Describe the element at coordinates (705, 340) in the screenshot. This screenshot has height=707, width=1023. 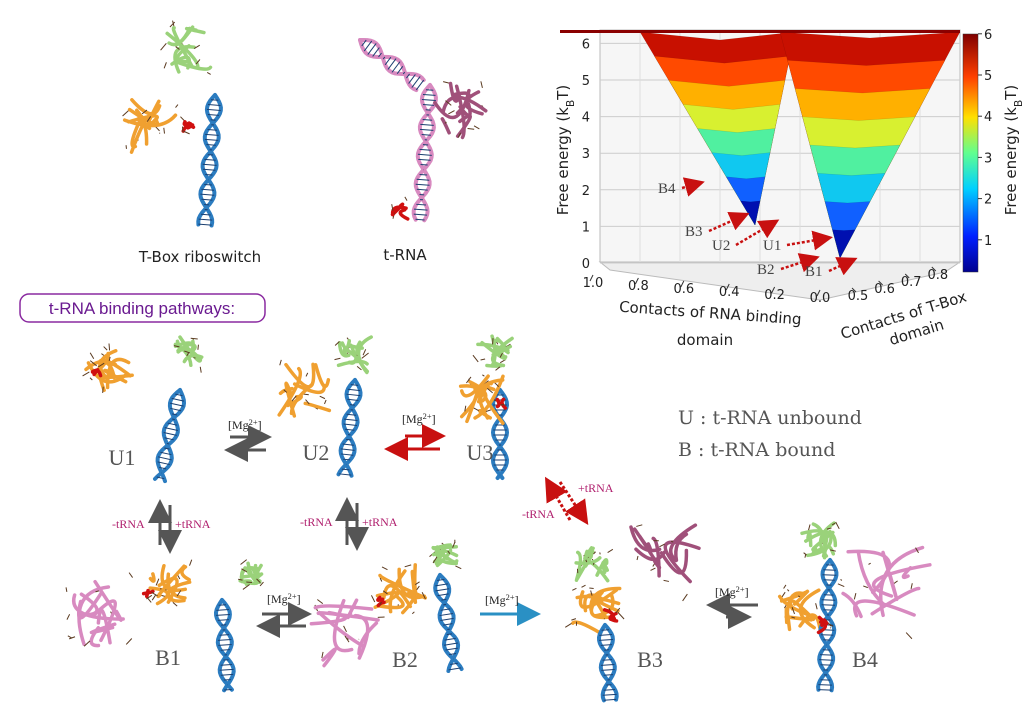
I see `x-axis-label: domain` at that location.